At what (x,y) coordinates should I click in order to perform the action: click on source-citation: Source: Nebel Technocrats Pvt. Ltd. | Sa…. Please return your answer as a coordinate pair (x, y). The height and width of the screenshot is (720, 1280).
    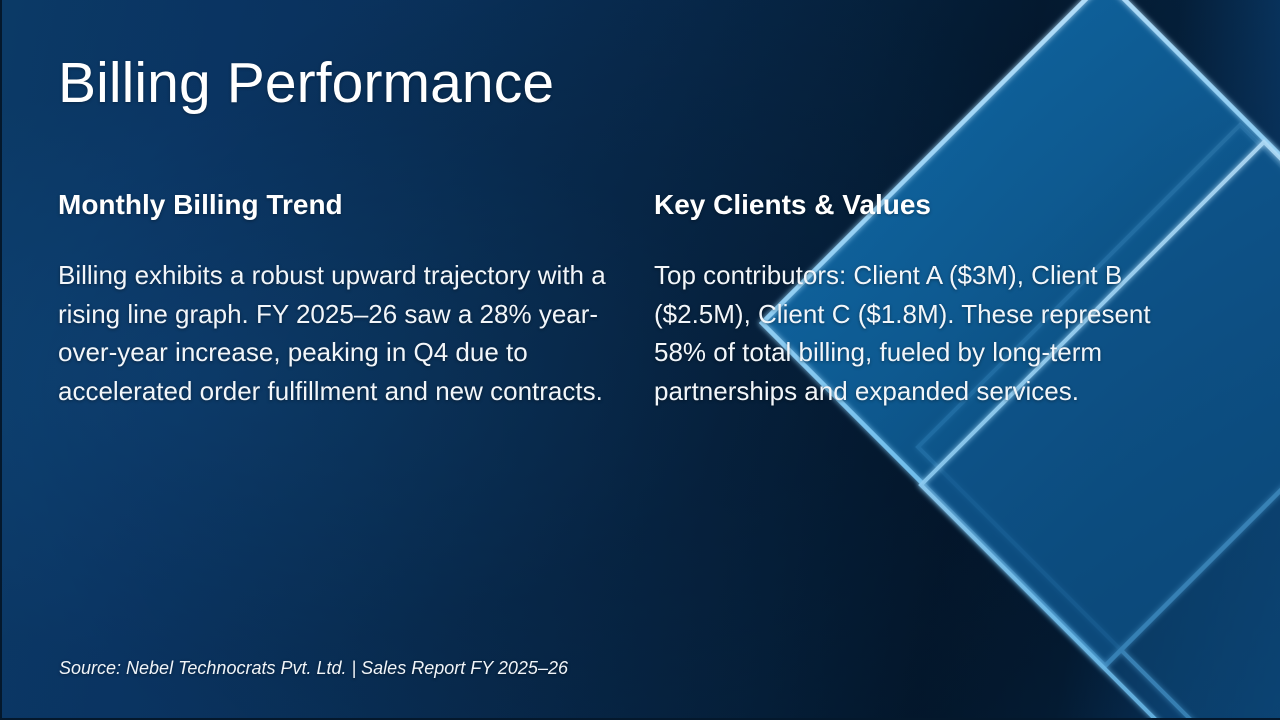
    Looking at the image, I should click on (313, 668).